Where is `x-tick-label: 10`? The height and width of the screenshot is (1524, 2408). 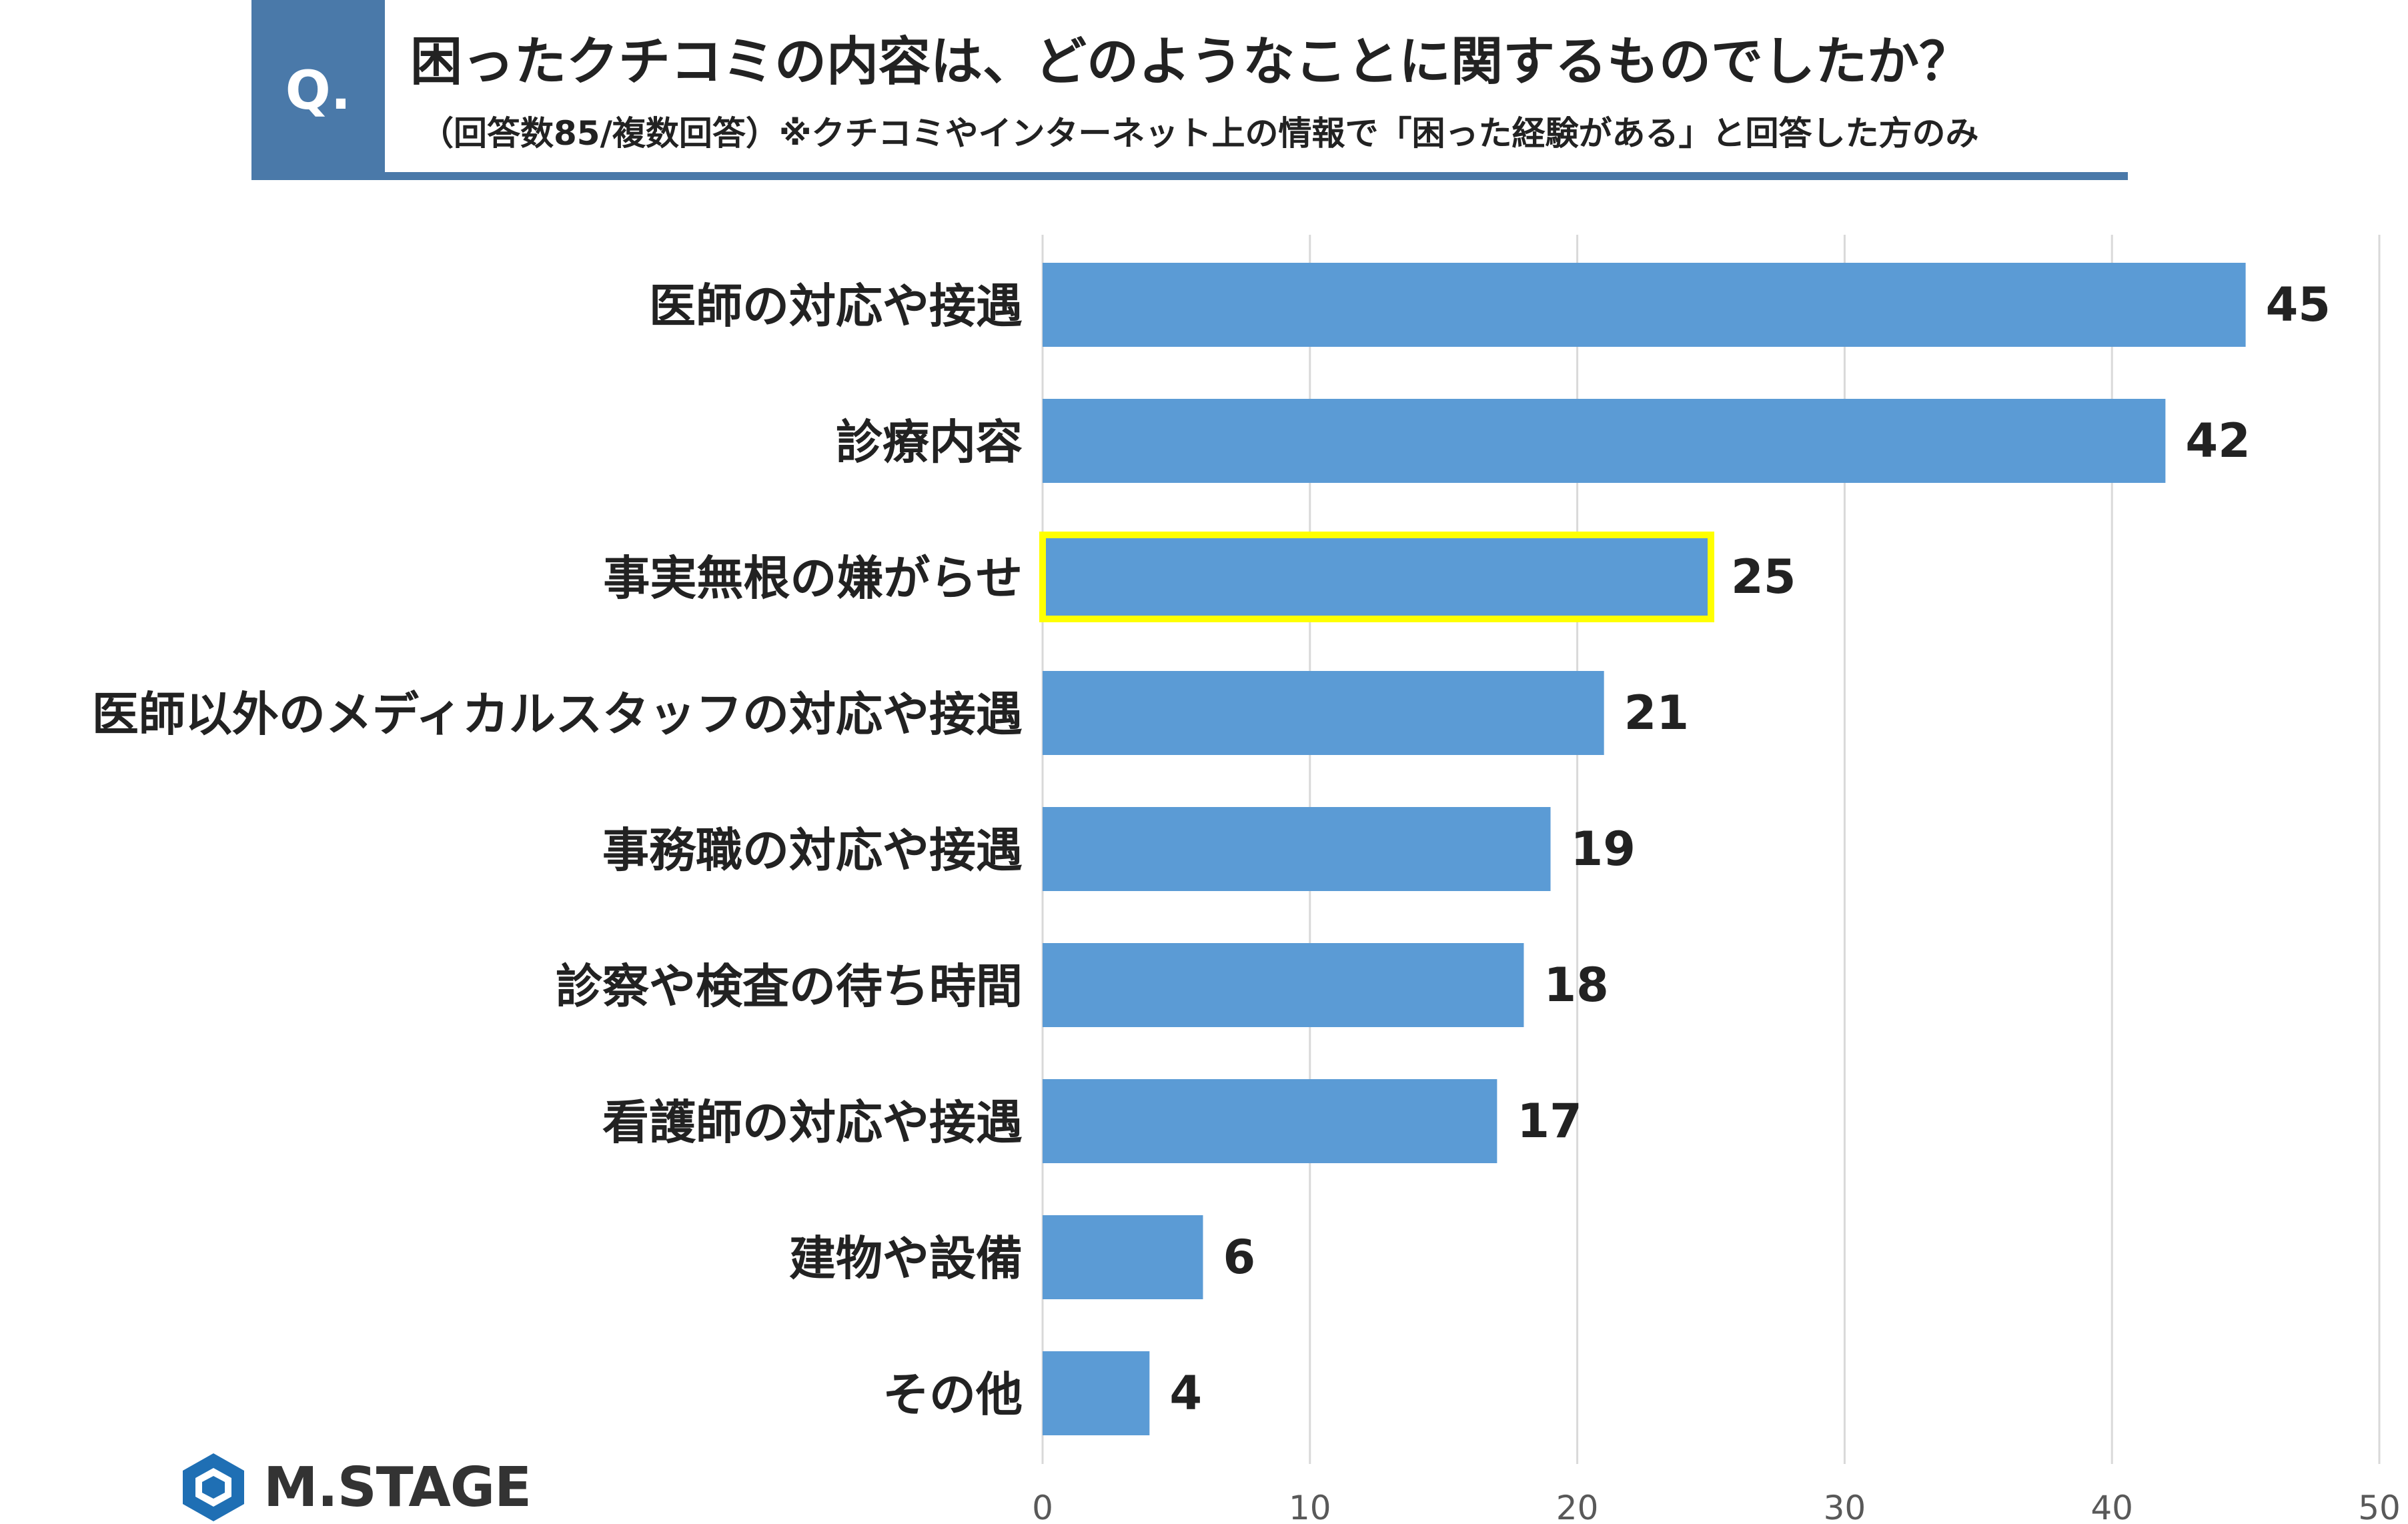
x-tick-label: 10 is located at coordinates (1310, 1505).